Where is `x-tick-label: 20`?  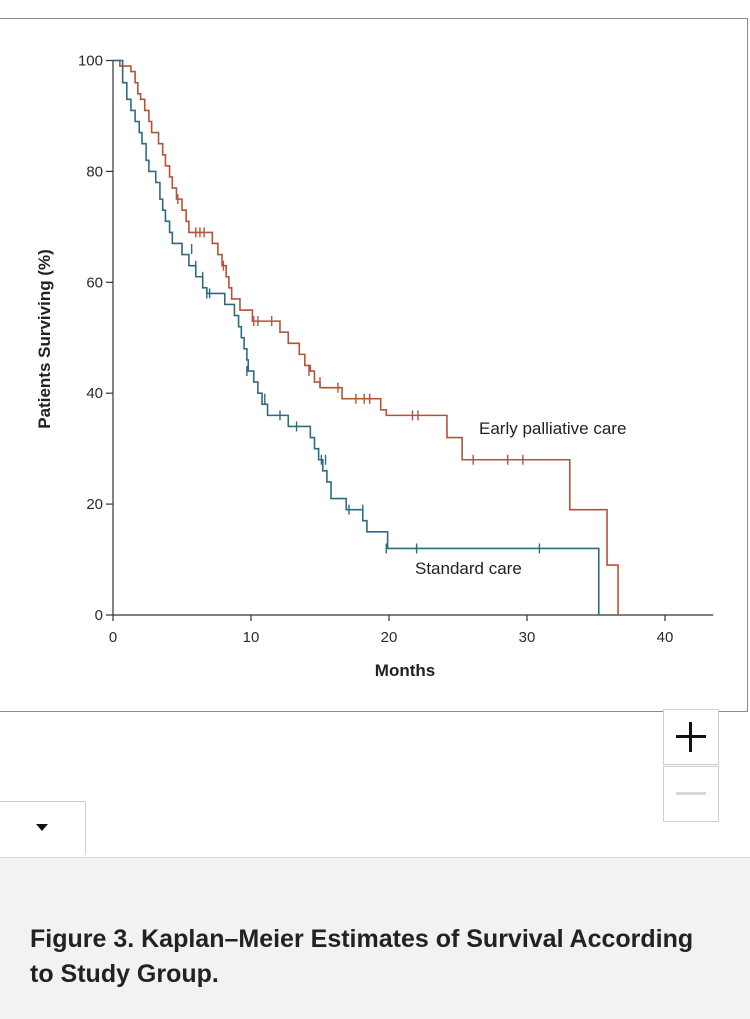 x-tick-label: 20 is located at coordinates (389, 637).